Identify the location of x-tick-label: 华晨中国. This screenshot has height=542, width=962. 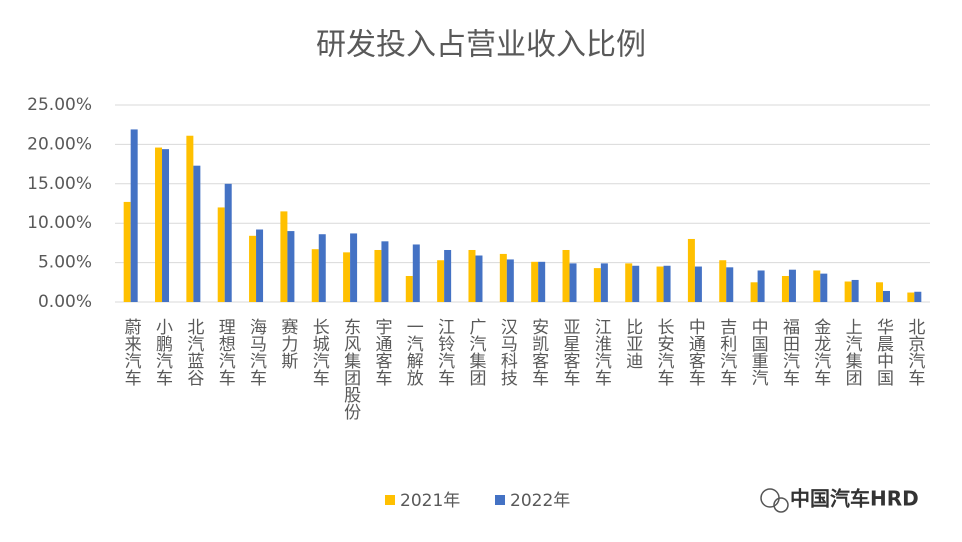
(883, 352).